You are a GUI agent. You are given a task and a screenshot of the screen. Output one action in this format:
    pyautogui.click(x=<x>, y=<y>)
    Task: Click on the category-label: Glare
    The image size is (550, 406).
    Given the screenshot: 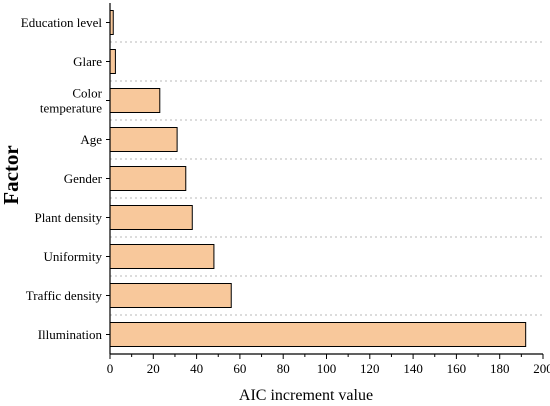 What is the action you would take?
    pyautogui.click(x=87, y=61)
    